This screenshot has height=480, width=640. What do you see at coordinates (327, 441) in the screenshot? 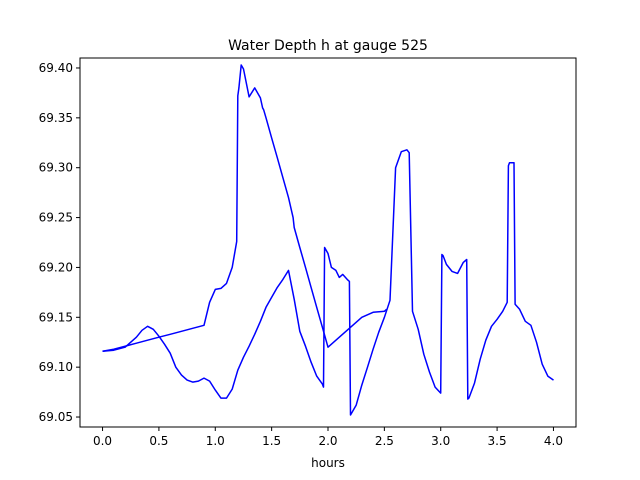
I see `x-tick-label: 2.0` at bounding box center [327, 441].